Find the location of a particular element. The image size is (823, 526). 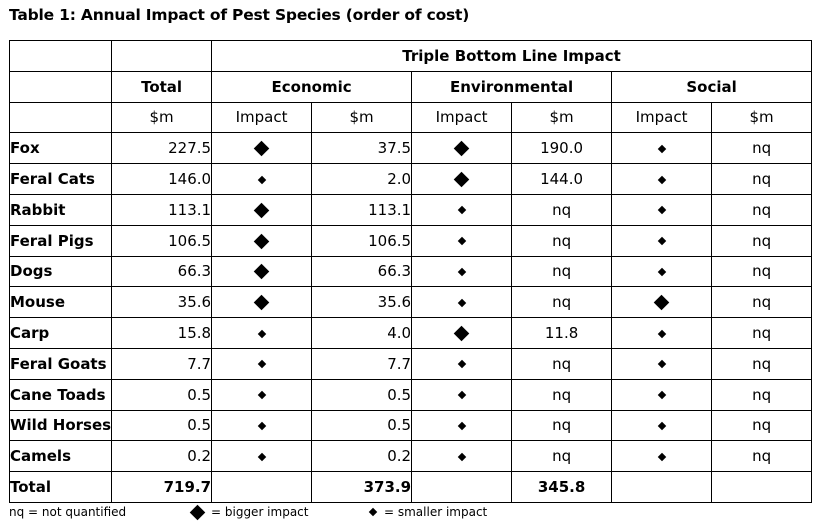

total-value: 227.5 is located at coordinates (162, 148).